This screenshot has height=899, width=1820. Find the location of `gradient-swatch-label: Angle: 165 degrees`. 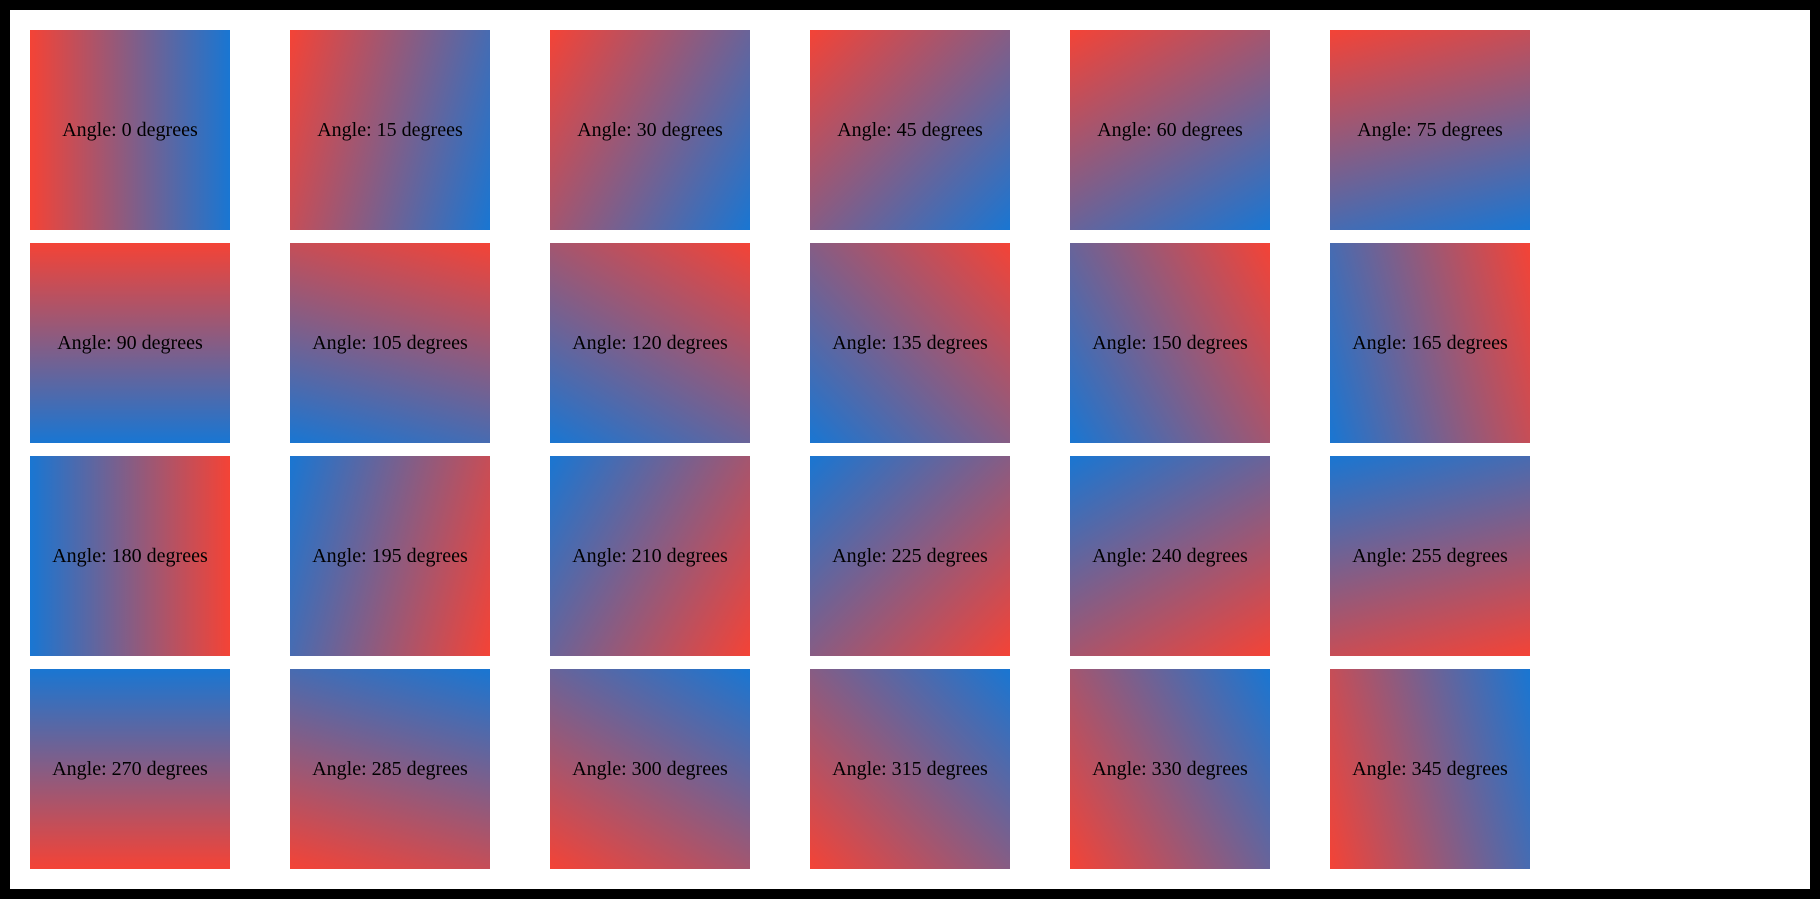

gradient-swatch-label: Angle: 165 degrees is located at coordinates (1430, 342).